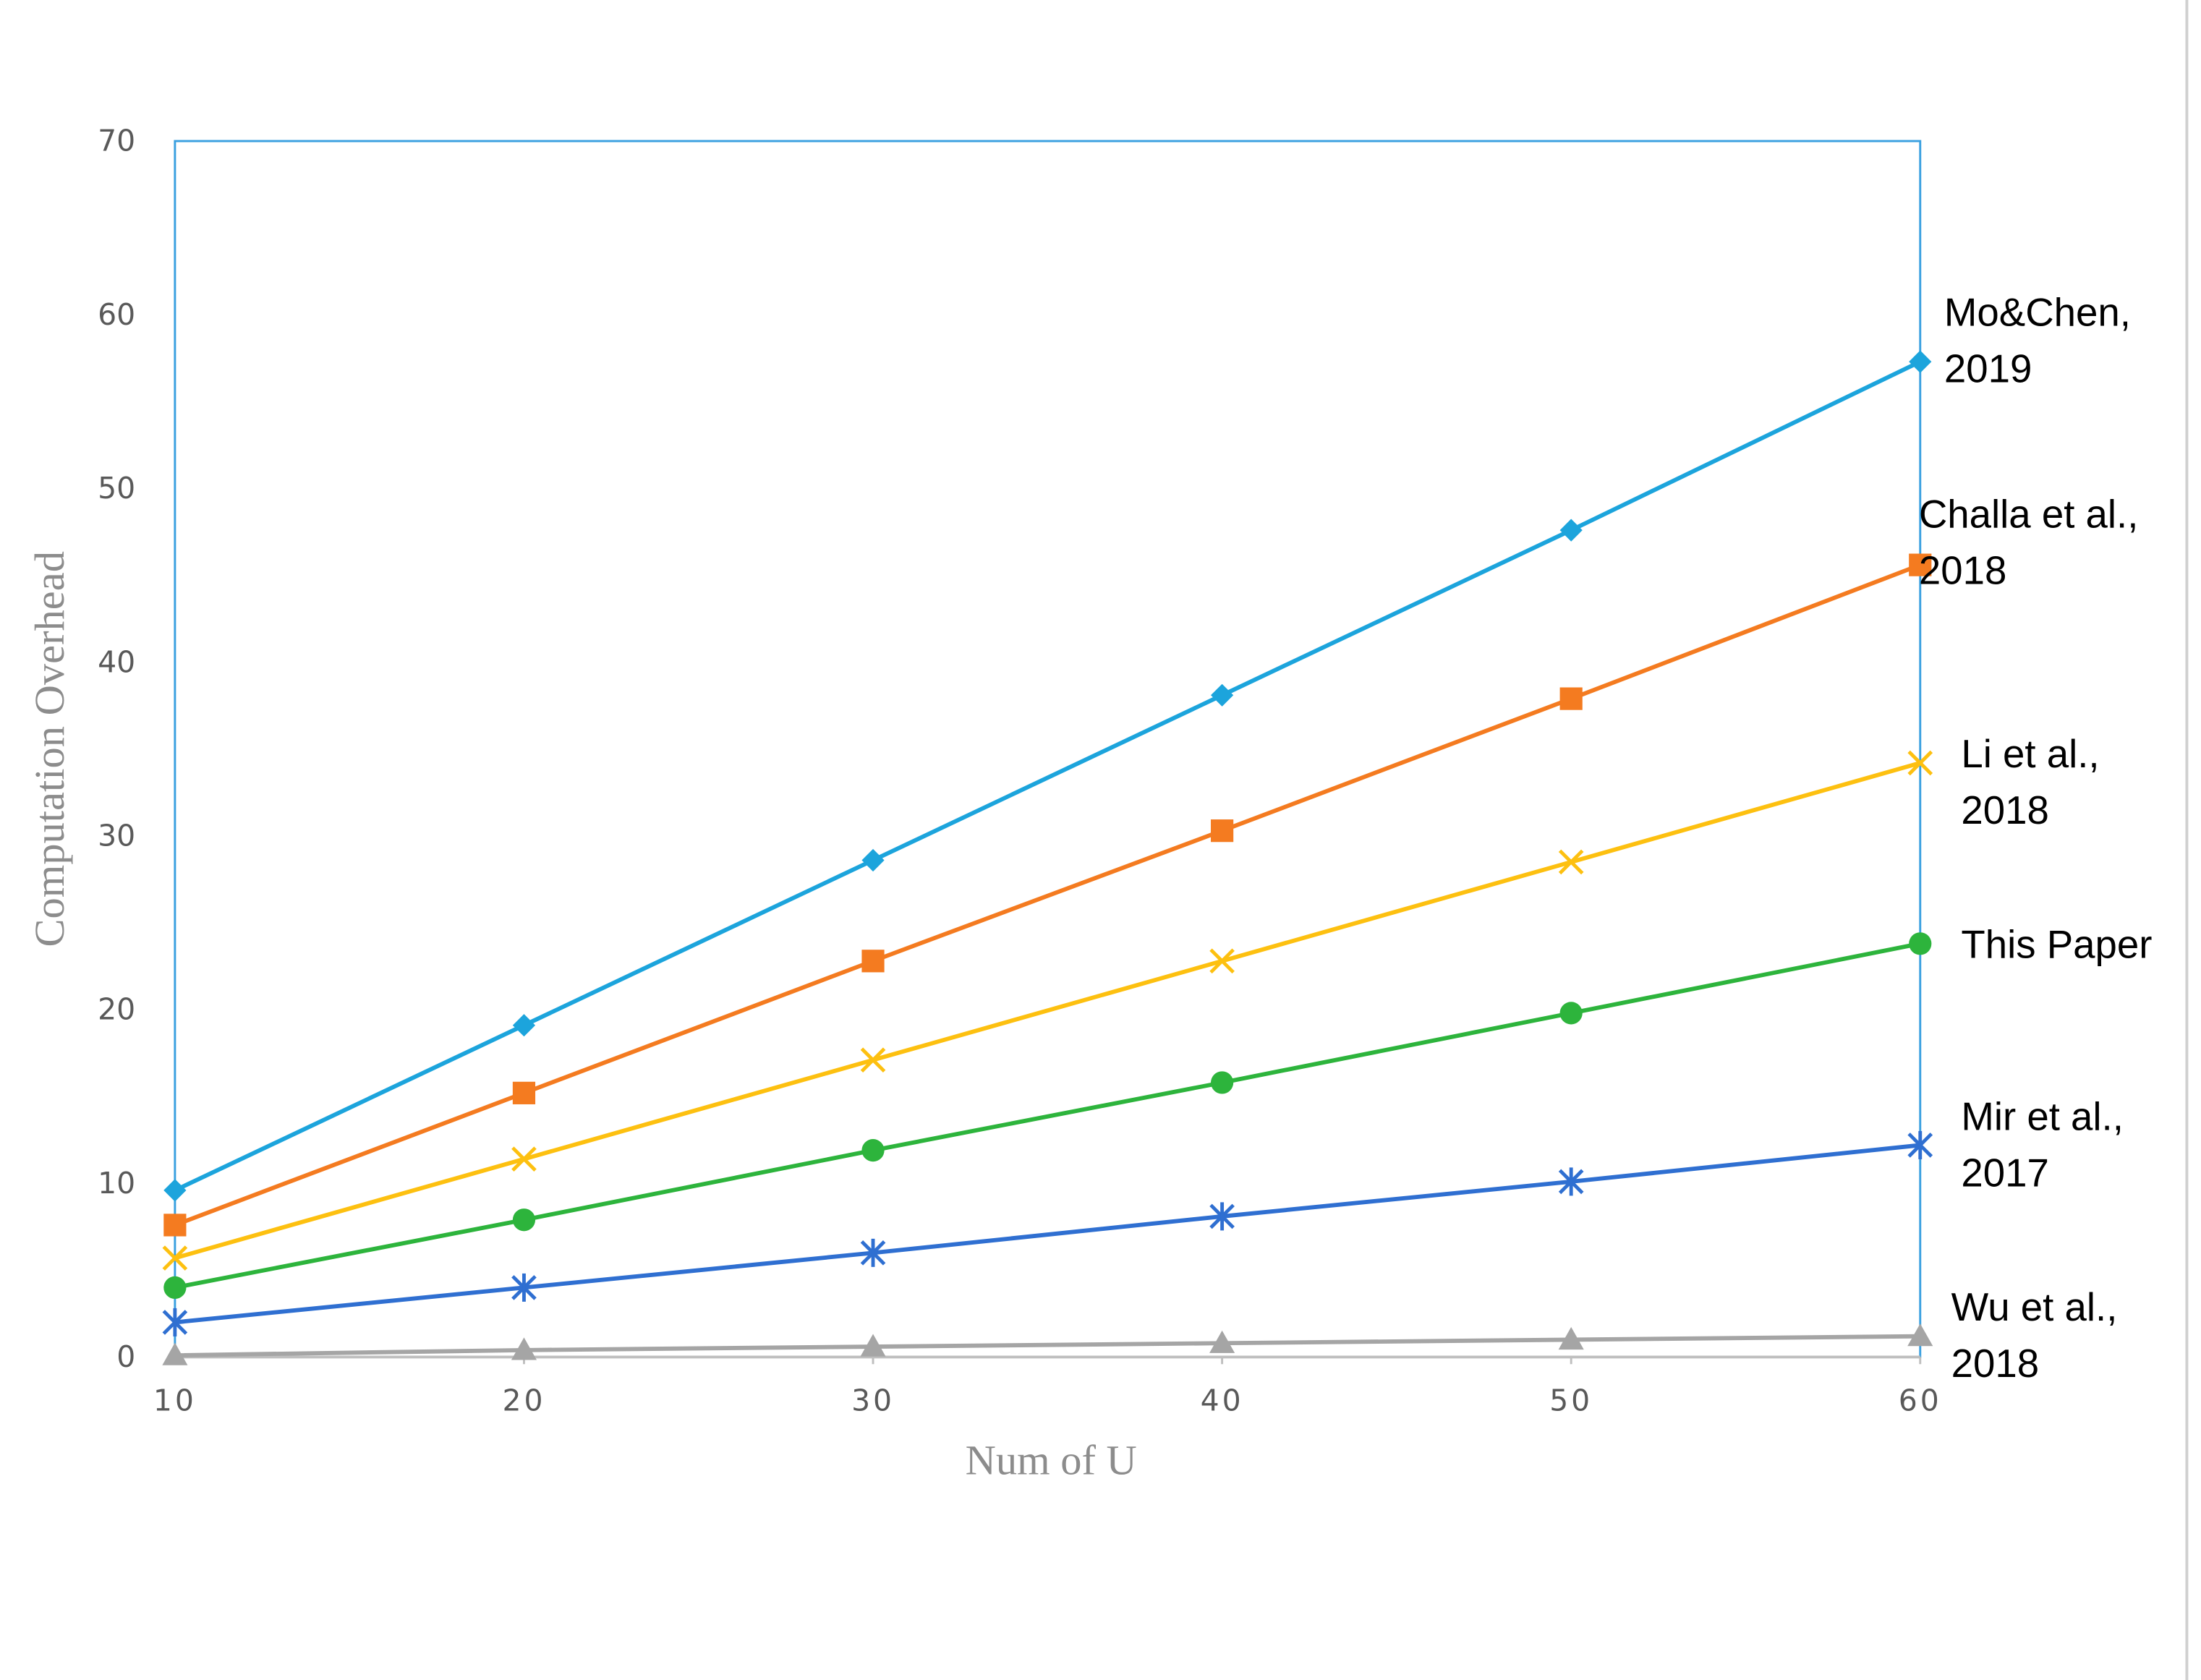 This screenshot has width=2201, height=1680. What do you see at coordinates (2057, 944) in the screenshot?
I see `series-label: This Paper` at bounding box center [2057, 944].